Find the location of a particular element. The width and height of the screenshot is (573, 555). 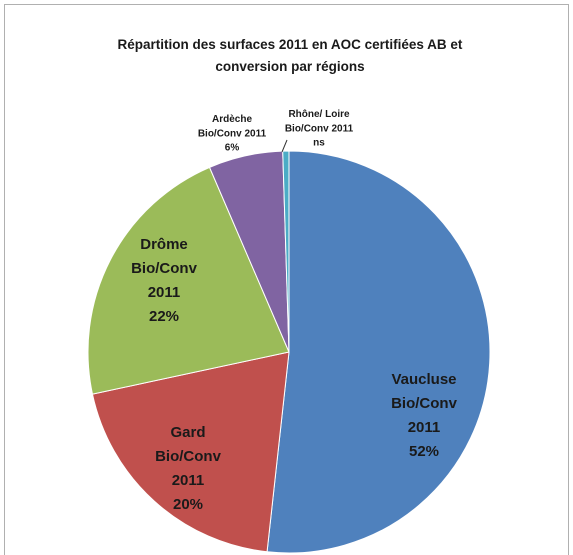

slice-value-label: 6% is located at coordinates (232, 148).